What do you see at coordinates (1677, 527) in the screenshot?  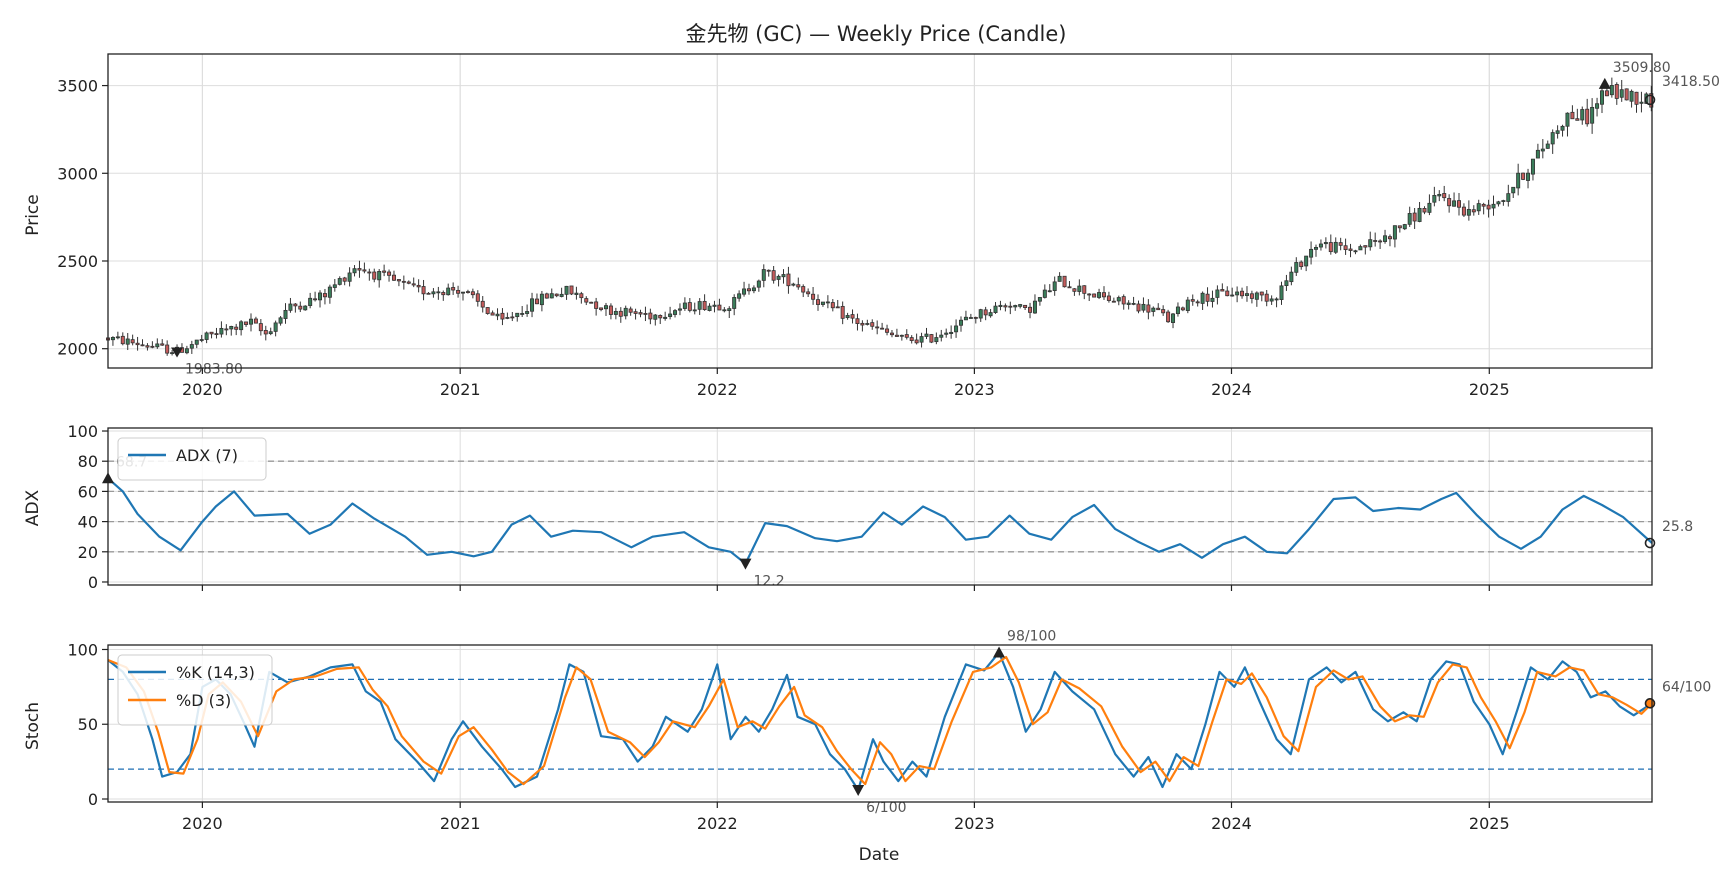 I see `last-label: 25.8` at bounding box center [1677, 527].